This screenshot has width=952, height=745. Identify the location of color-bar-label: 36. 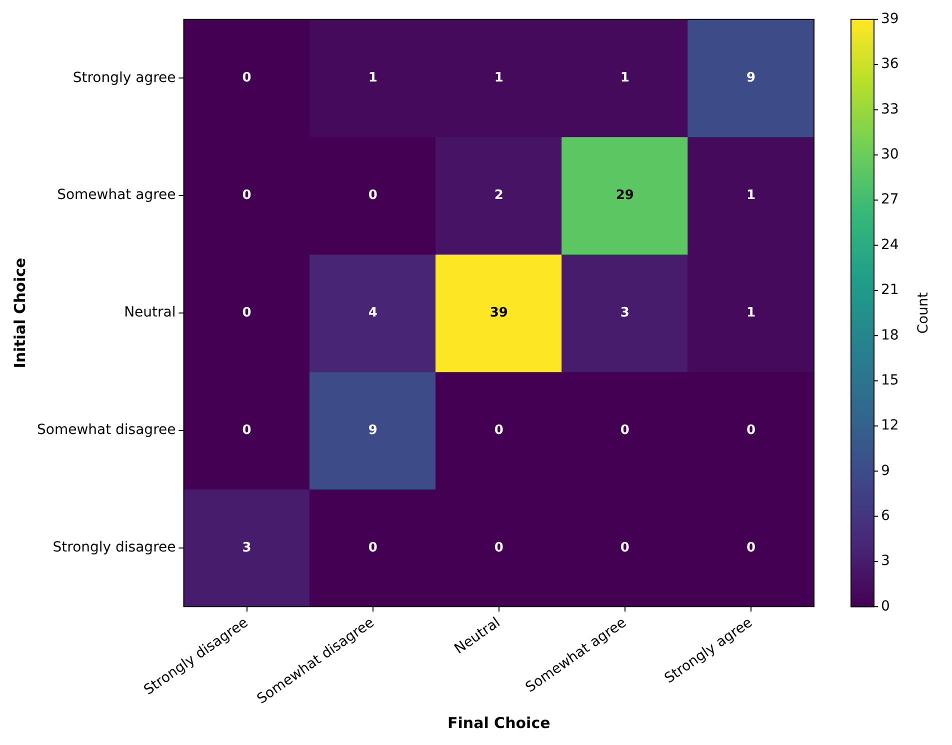
(890, 64).